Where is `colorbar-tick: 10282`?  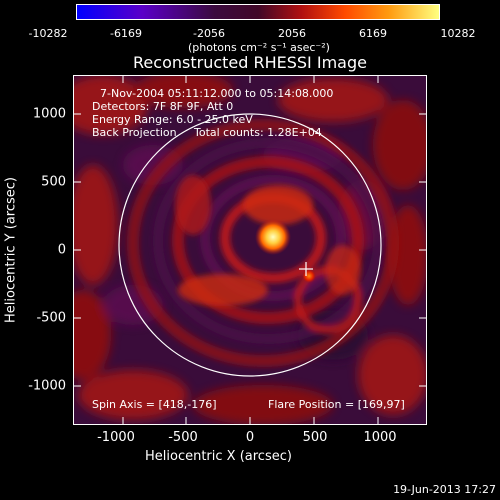 colorbar-tick: 10282 is located at coordinates (458, 33).